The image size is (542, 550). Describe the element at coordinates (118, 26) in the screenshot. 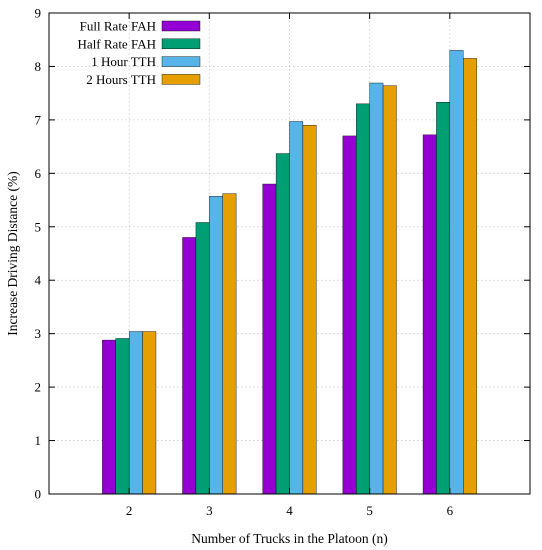

I see `legend-label: Full Rate FAH` at that location.